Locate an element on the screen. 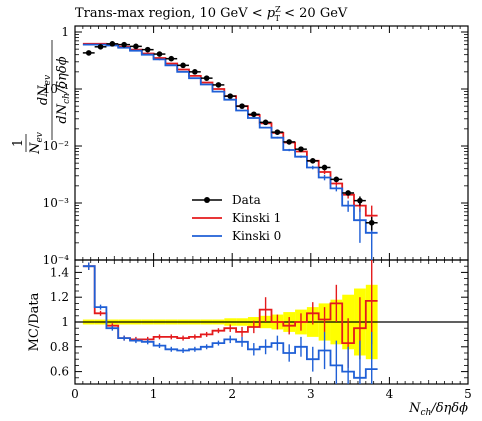 The width and height of the screenshot is (482, 421). ratio-y-tick-label: 0.6 is located at coordinates (59, 372).